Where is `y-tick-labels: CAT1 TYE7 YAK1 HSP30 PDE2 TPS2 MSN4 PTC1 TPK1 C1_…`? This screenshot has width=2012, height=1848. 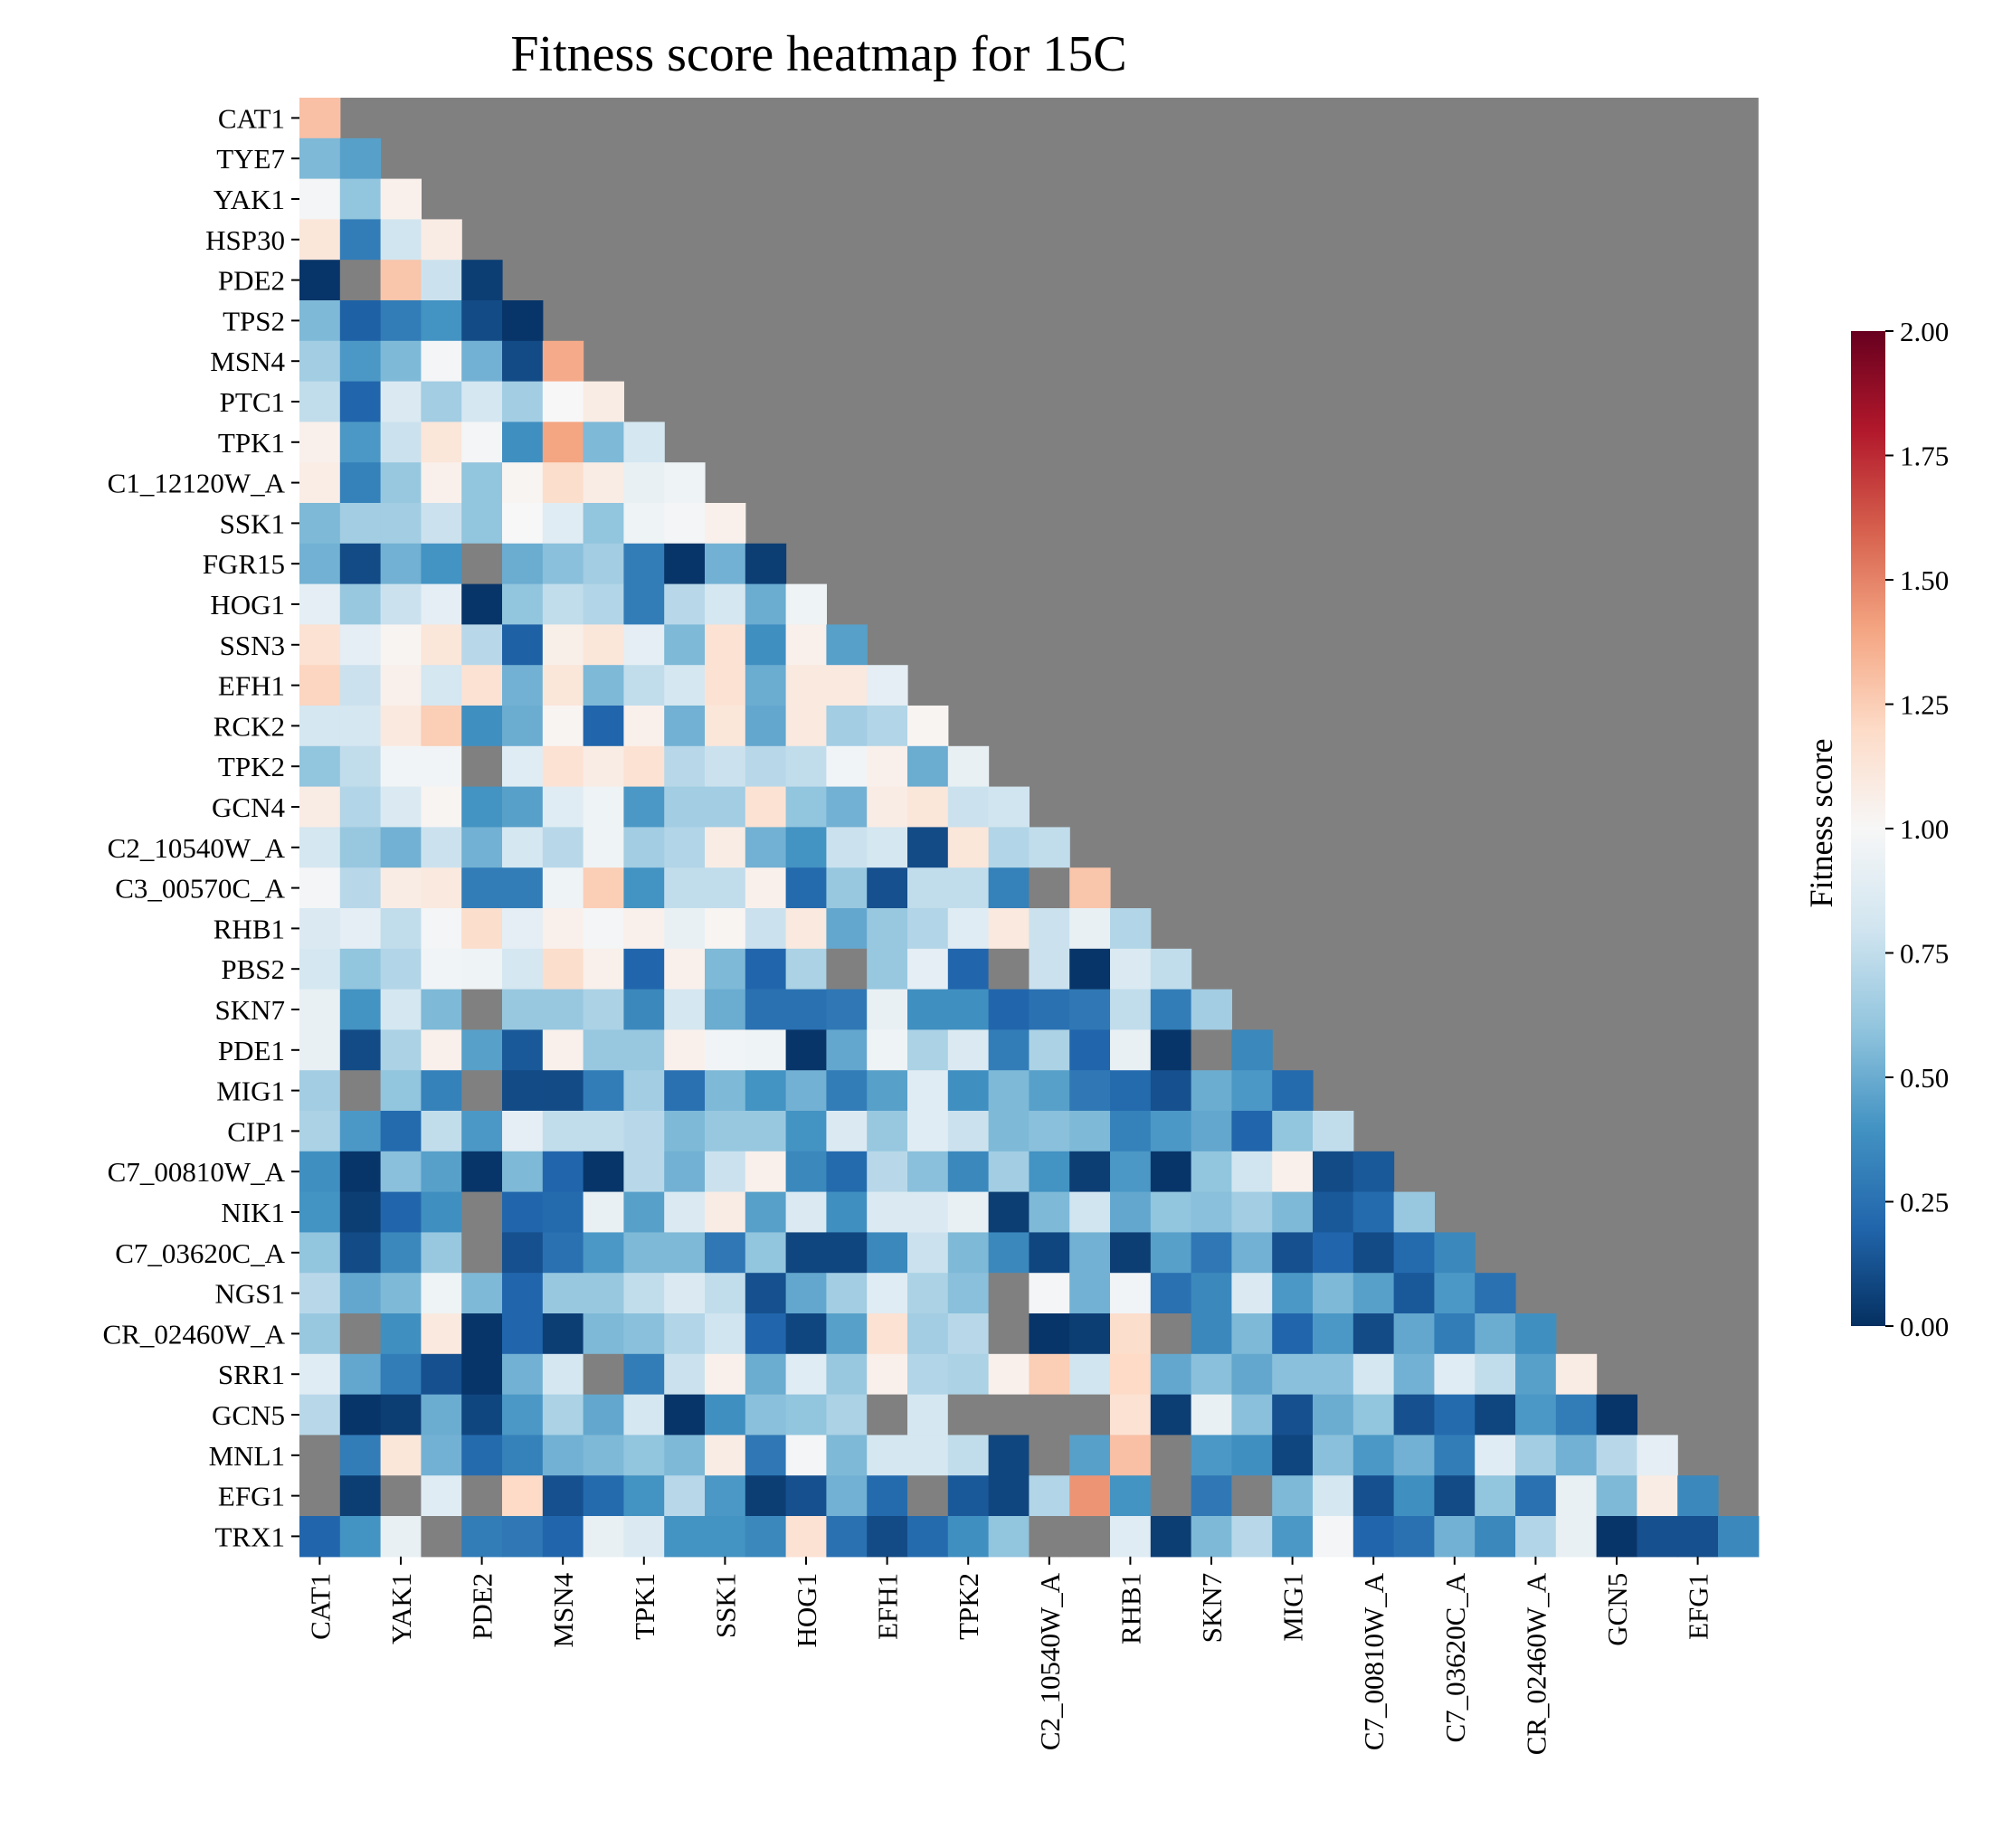 y-tick-labels: CAT1 TYE7 YAK1 HSP30 PDE2 TPS2 MSN4 PTC1 TPK1 C1_… is located at coordinates (201, 827).